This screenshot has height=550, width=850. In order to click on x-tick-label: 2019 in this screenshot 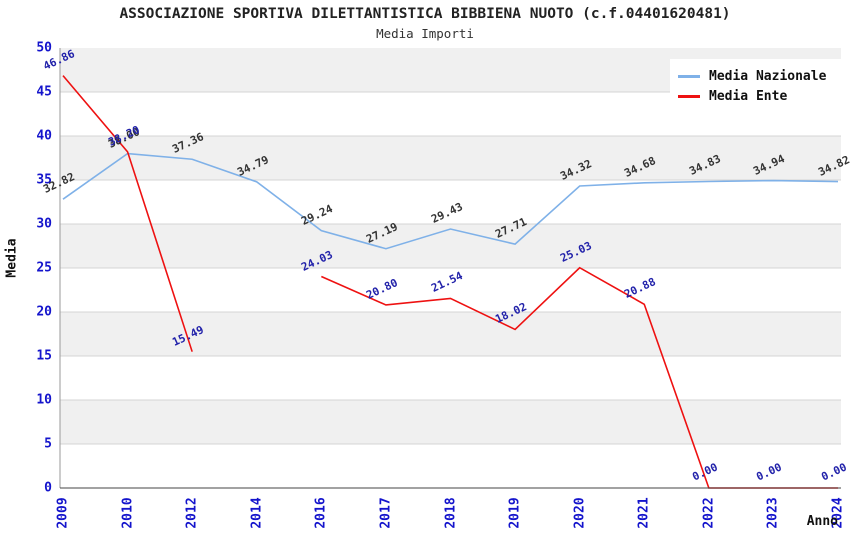, I will do `click(515, 513)`.